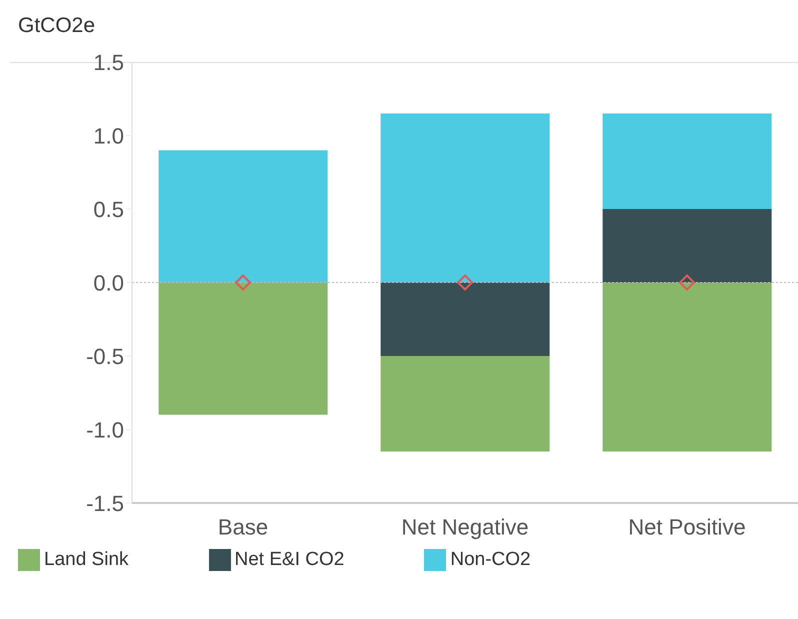 The width and height of the screenshot is (798, 619). Describe the element at coordinates (86, 559) in the screenshot. I see `legend-label: Land Sink` at that location.